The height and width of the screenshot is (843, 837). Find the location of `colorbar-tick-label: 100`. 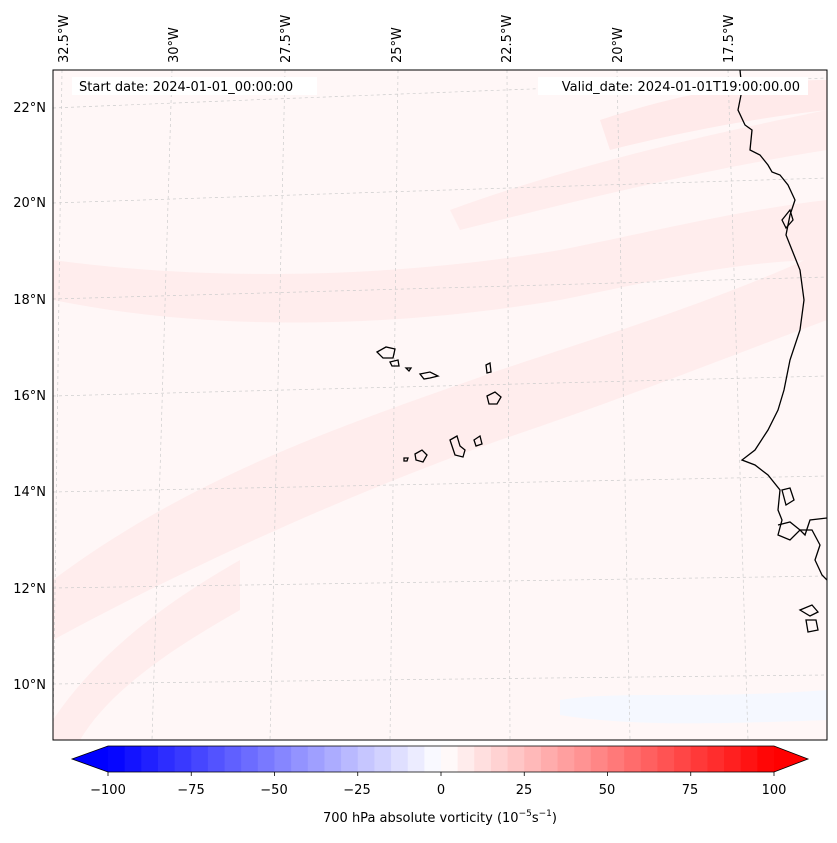

colorbar-tick-label: 100 is located at coordinates (774, 790).